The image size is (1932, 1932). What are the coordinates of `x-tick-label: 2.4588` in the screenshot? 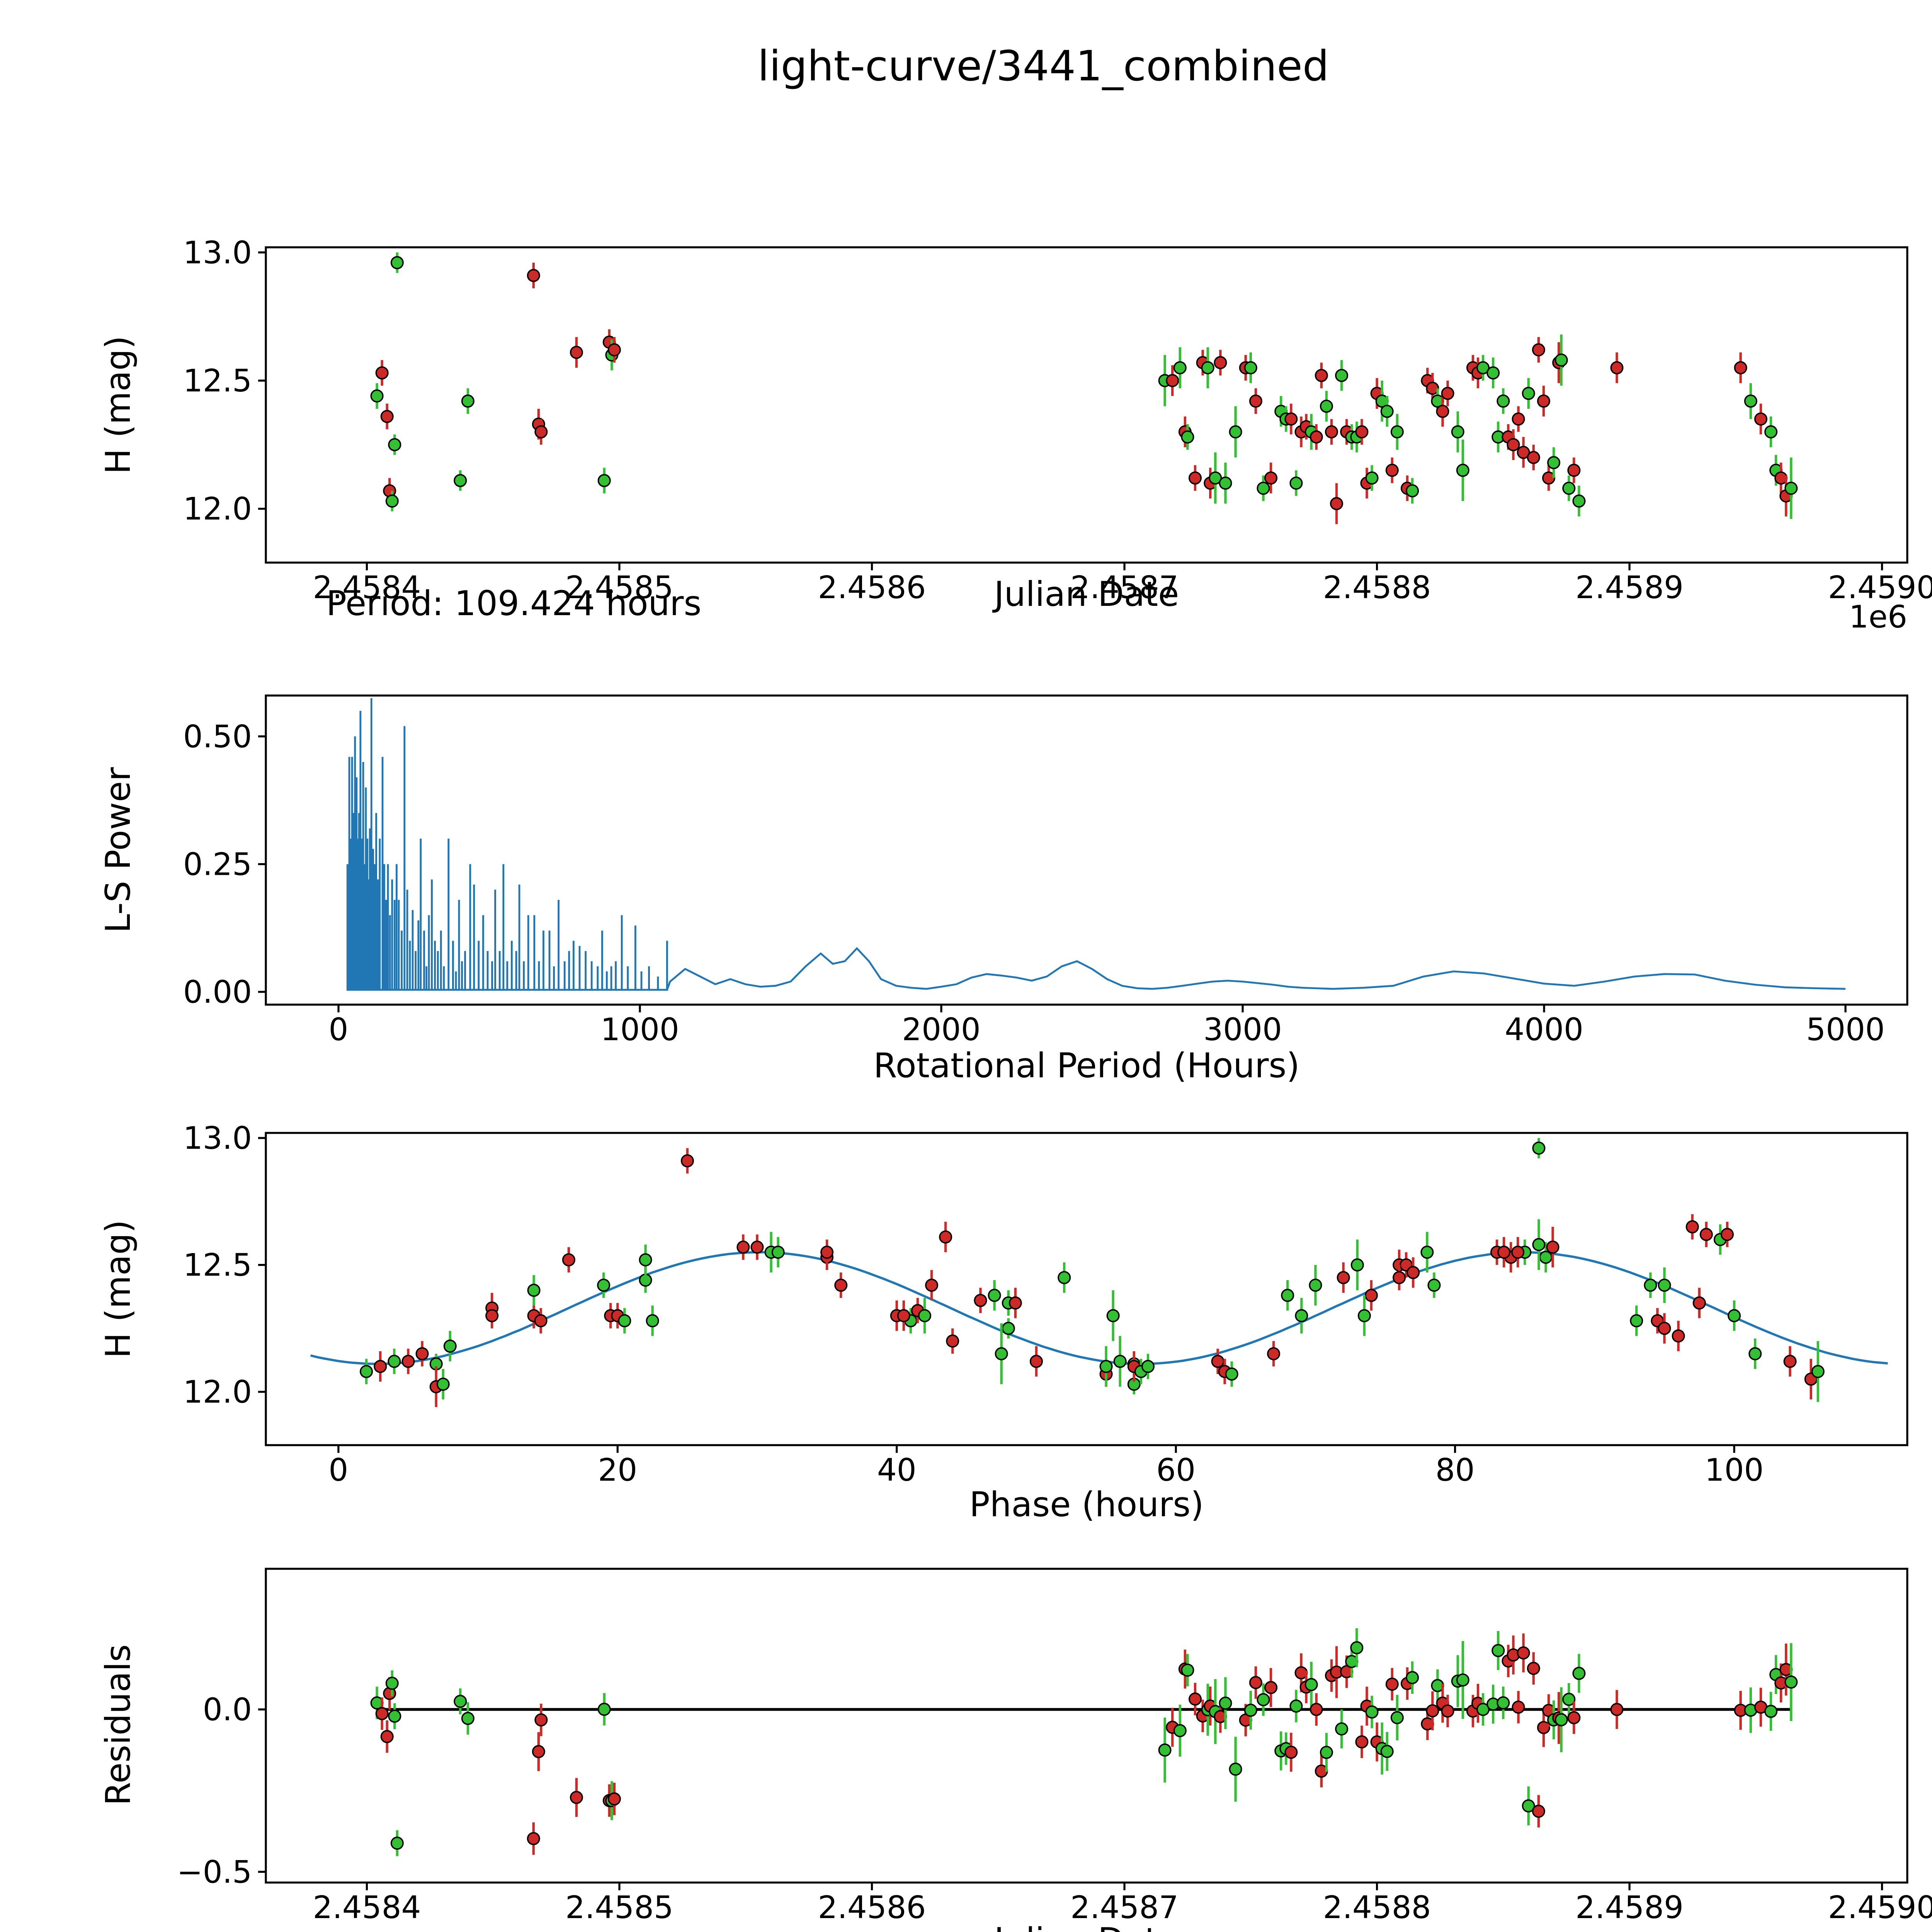 It's located at (1377, 1907).